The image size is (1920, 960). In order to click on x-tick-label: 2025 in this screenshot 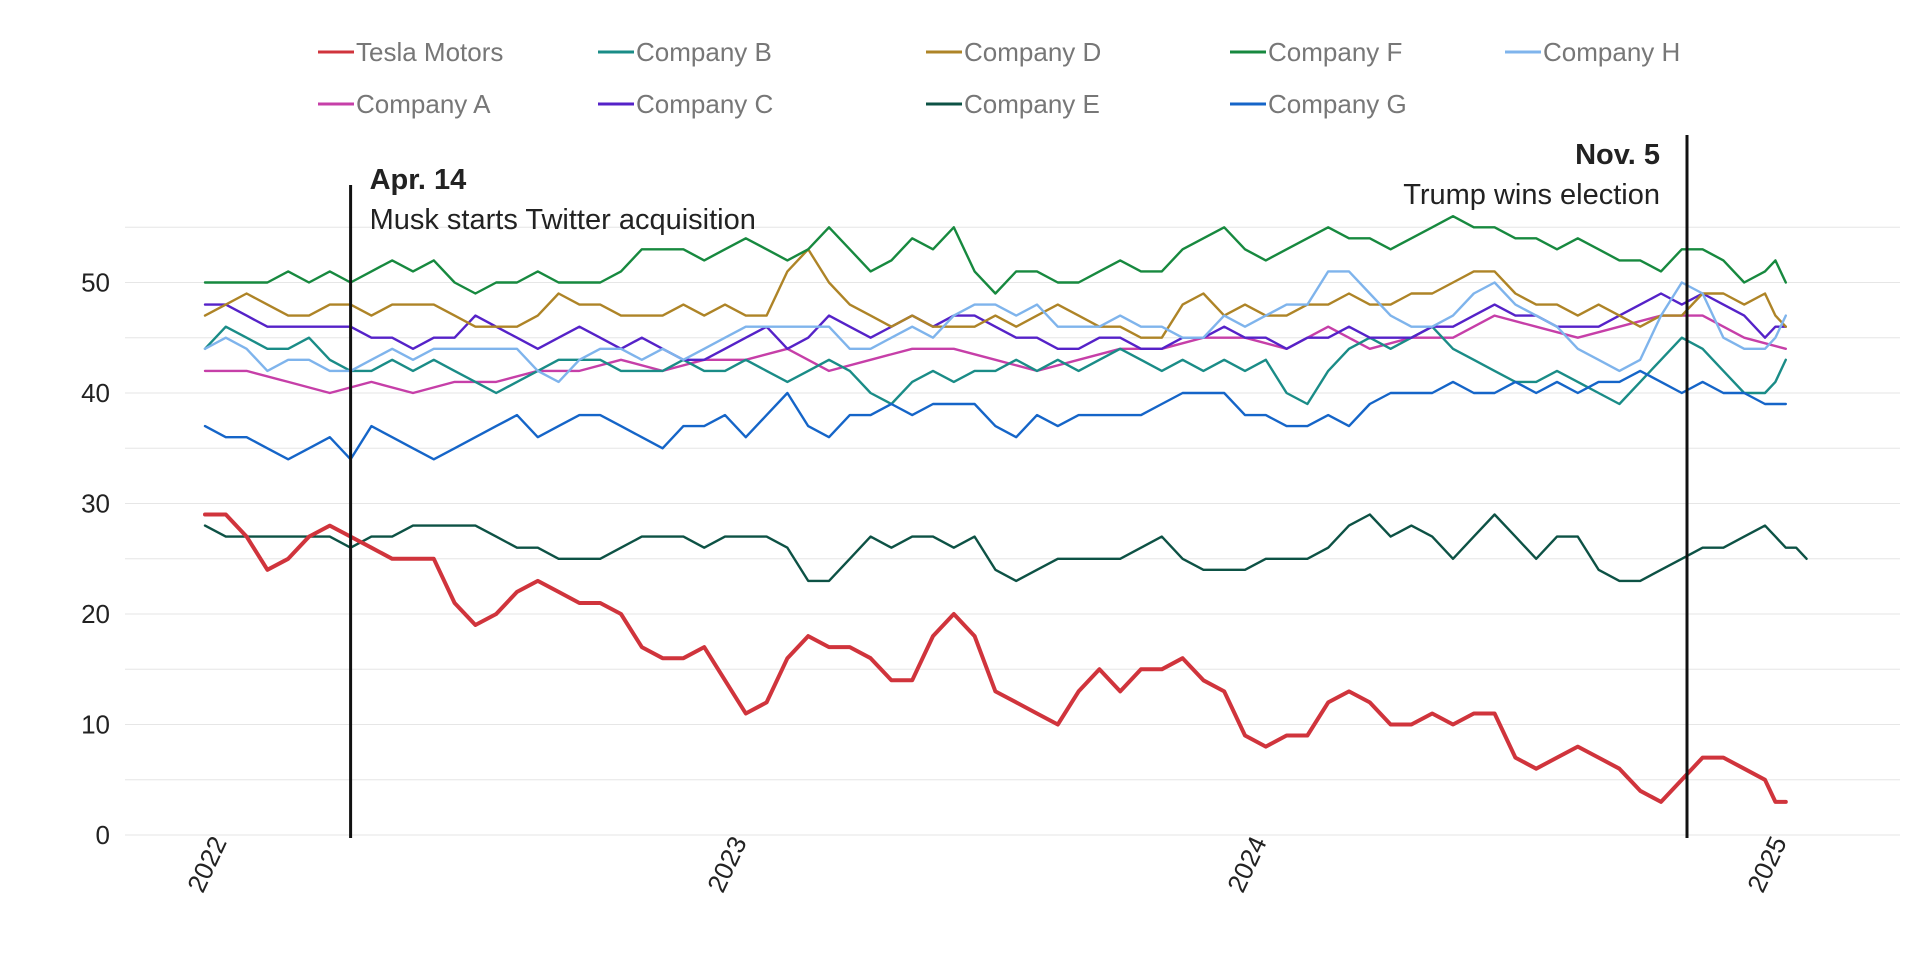, I will do `click(1767, 864)`.